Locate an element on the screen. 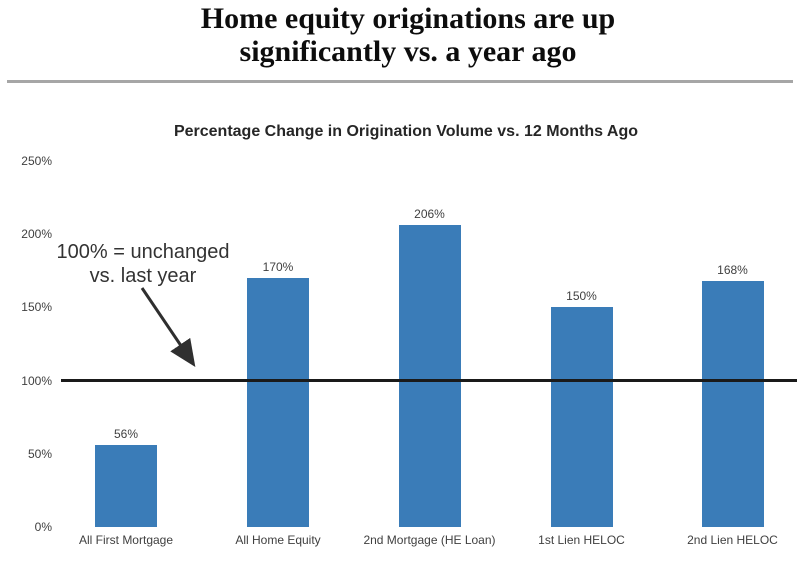 This screenshot has width=800, height=572. x-axis-label: All Home Equity is located at coordinates (278, 540).